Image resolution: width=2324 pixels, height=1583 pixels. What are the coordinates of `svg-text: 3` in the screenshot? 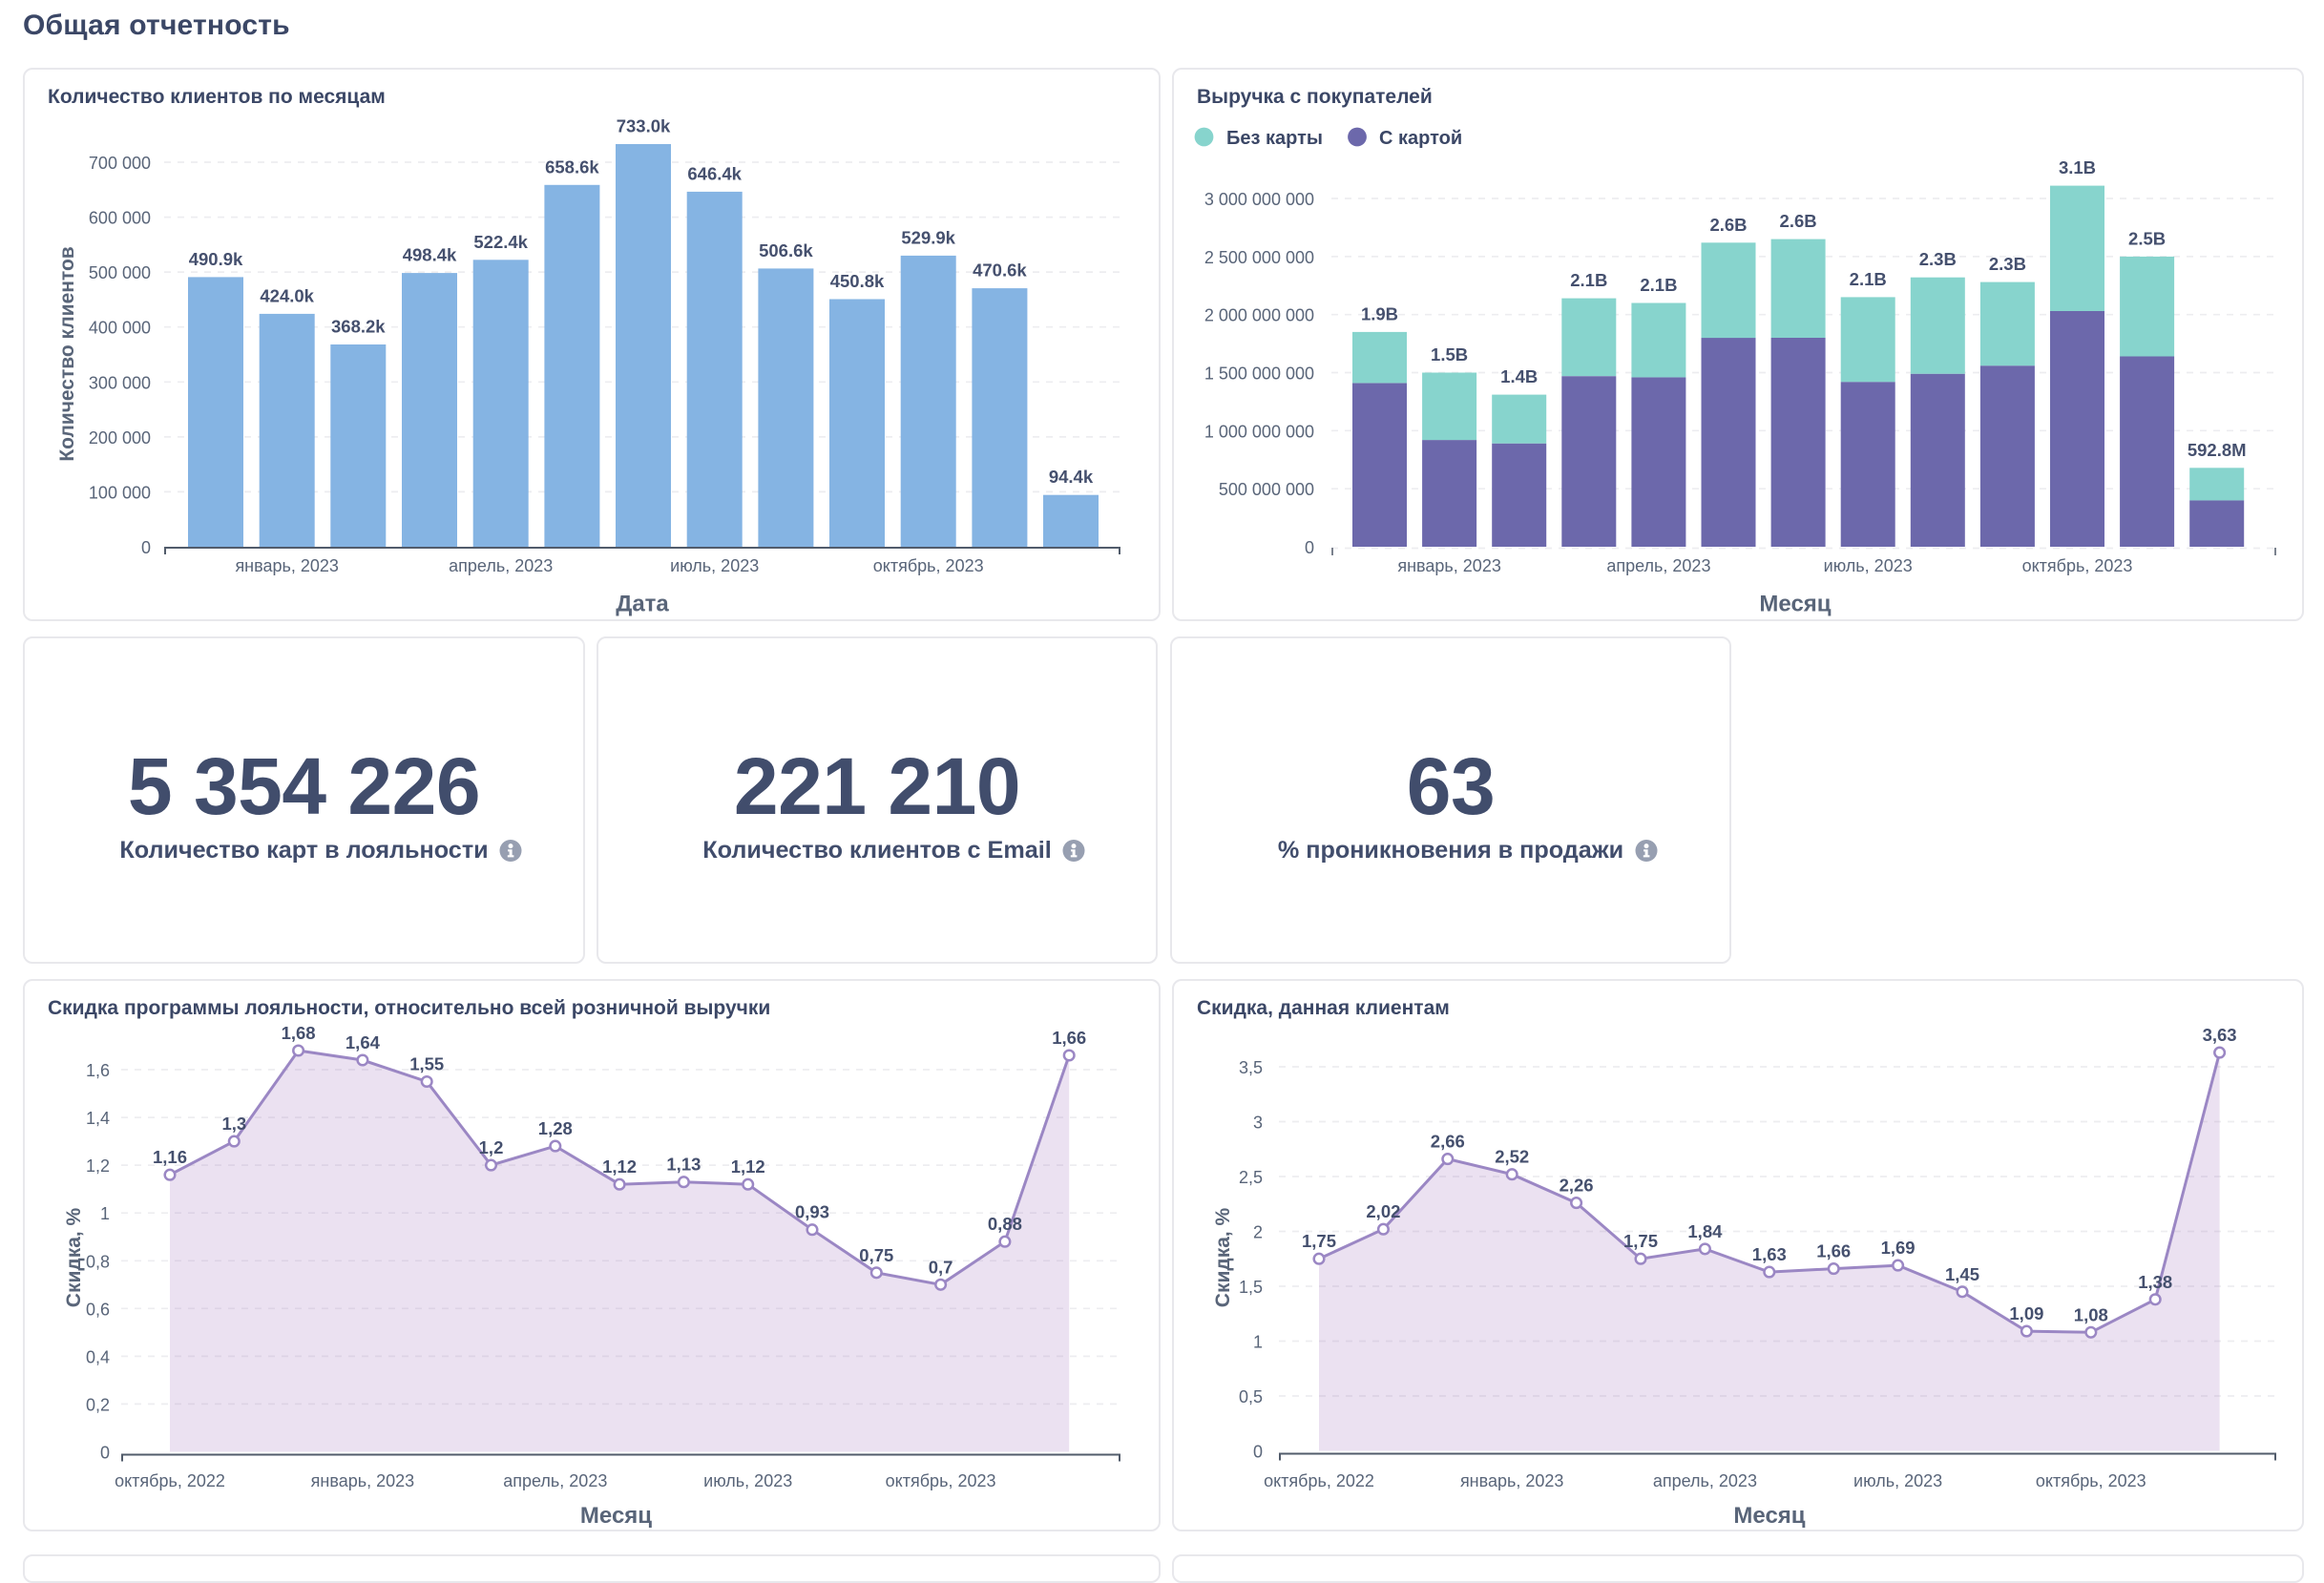 It's located at (1258, 1123).